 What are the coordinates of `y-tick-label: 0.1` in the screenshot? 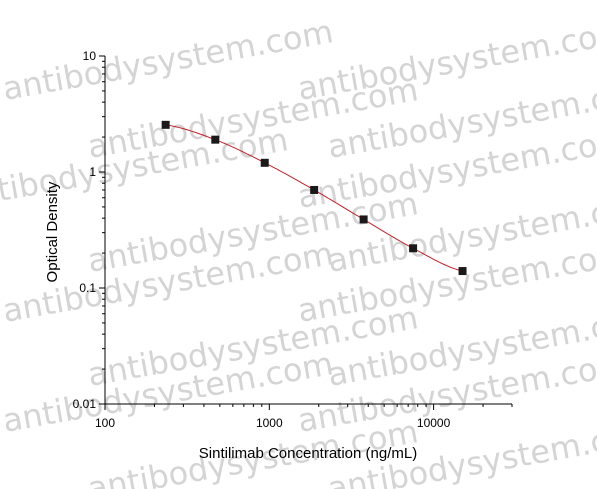 It's located at (87, 288).